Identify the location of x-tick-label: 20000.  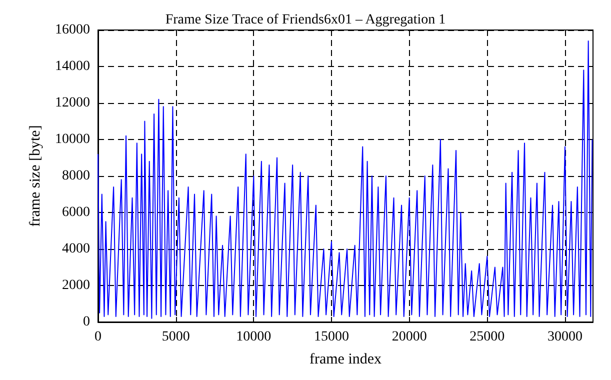
(409, 337).